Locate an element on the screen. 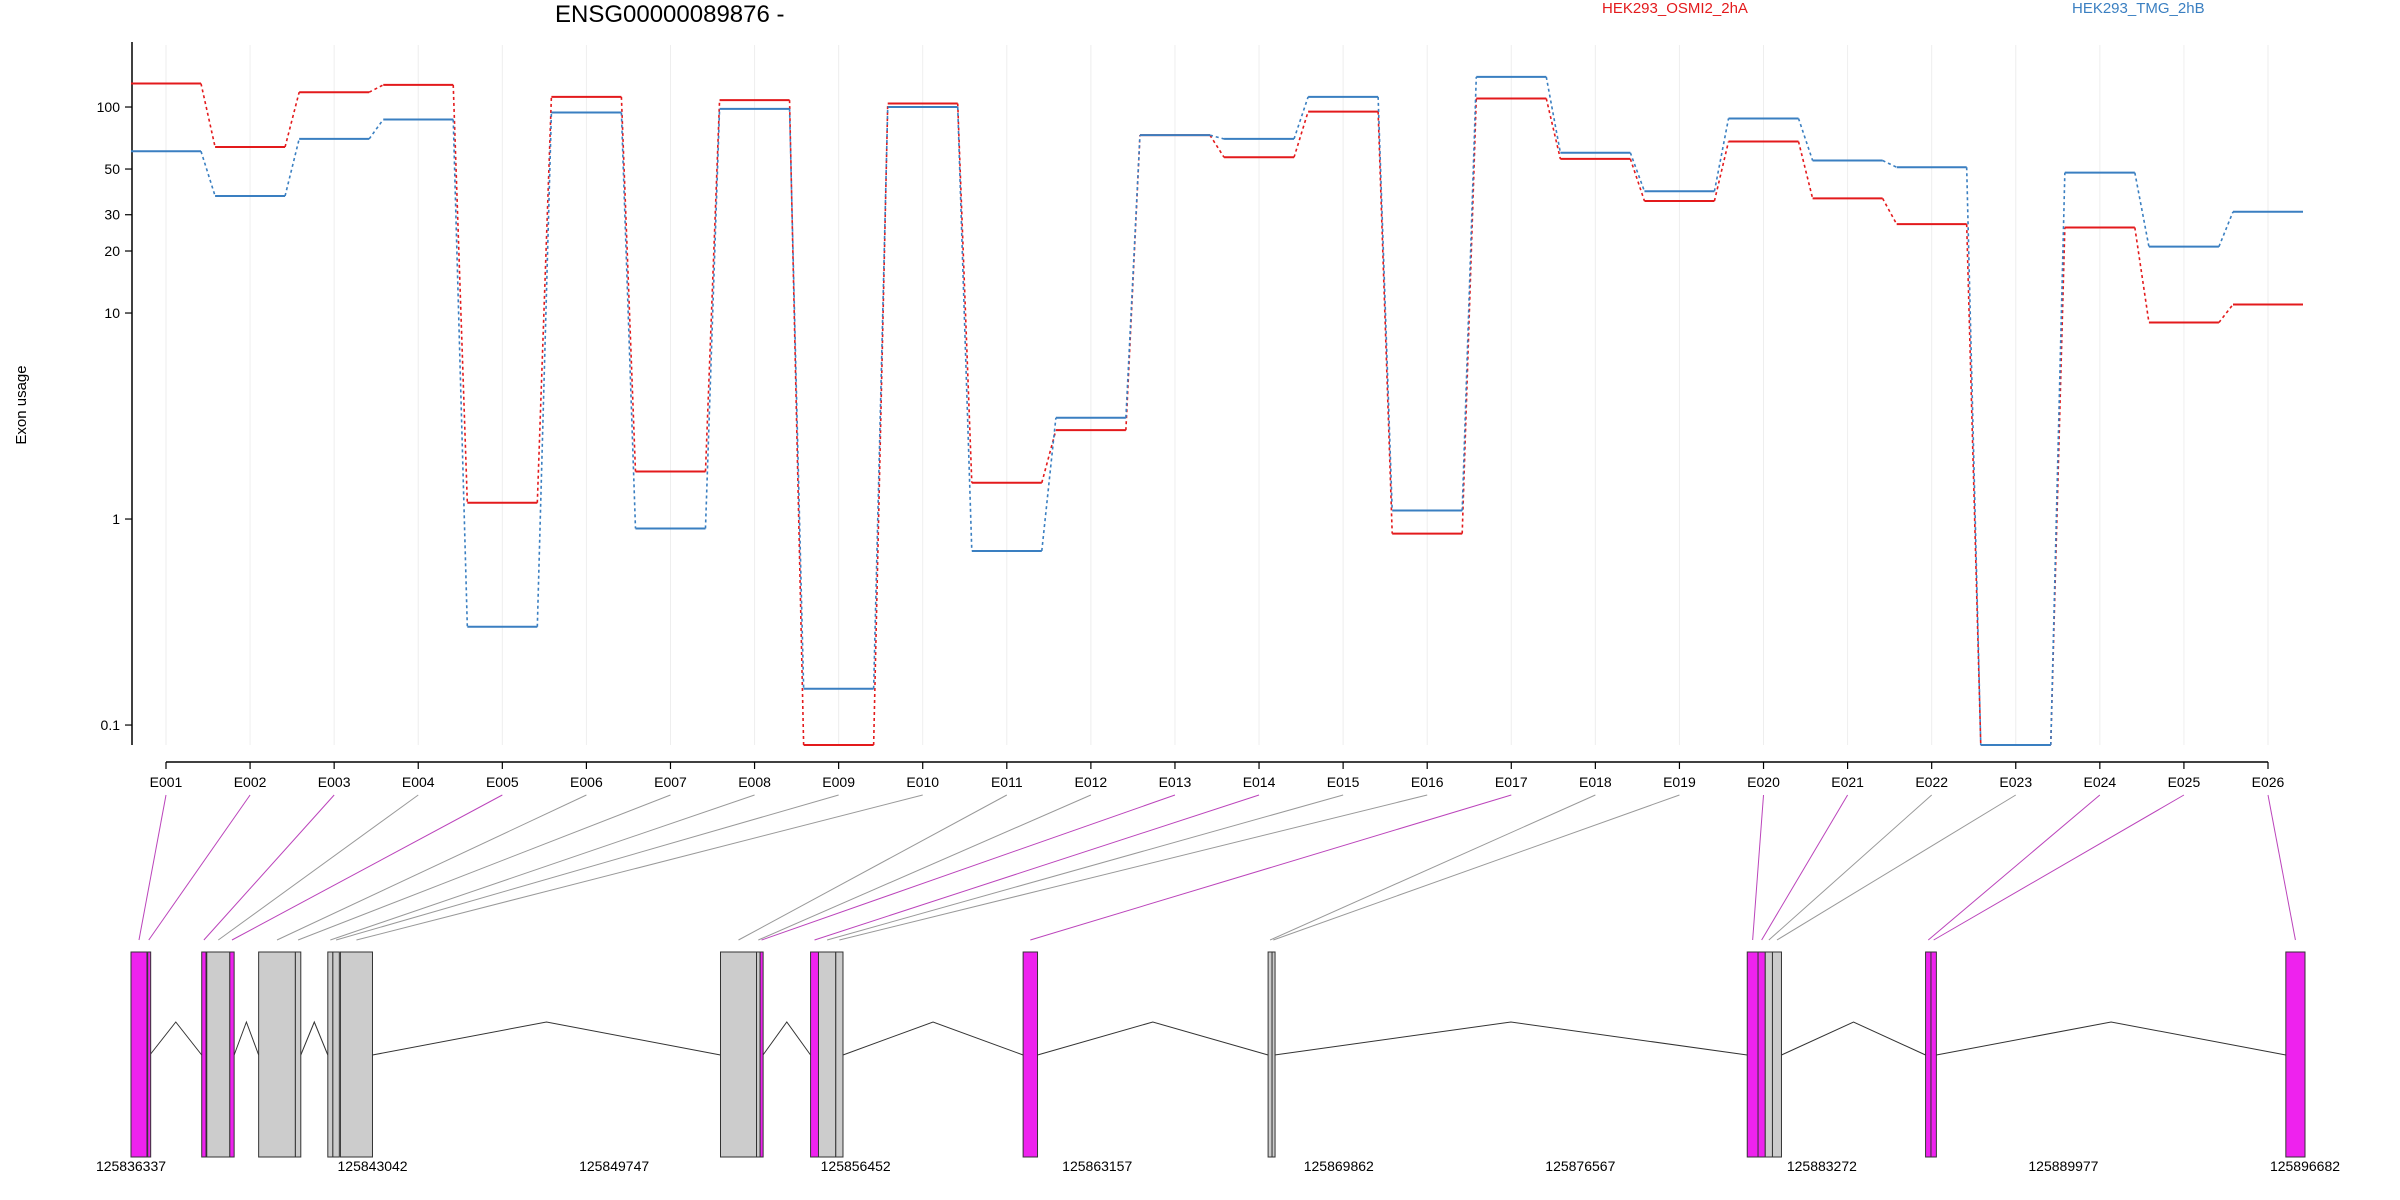 This screenshot has height=1200, width=2400. exon-block-e014 is located at coordinates (814, 1054).